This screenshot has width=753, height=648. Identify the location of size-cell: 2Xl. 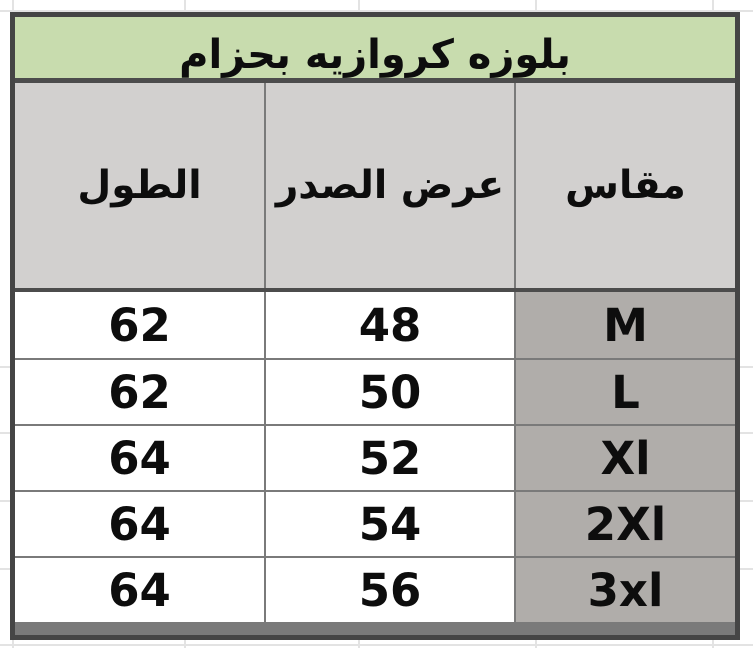
(625, 524).